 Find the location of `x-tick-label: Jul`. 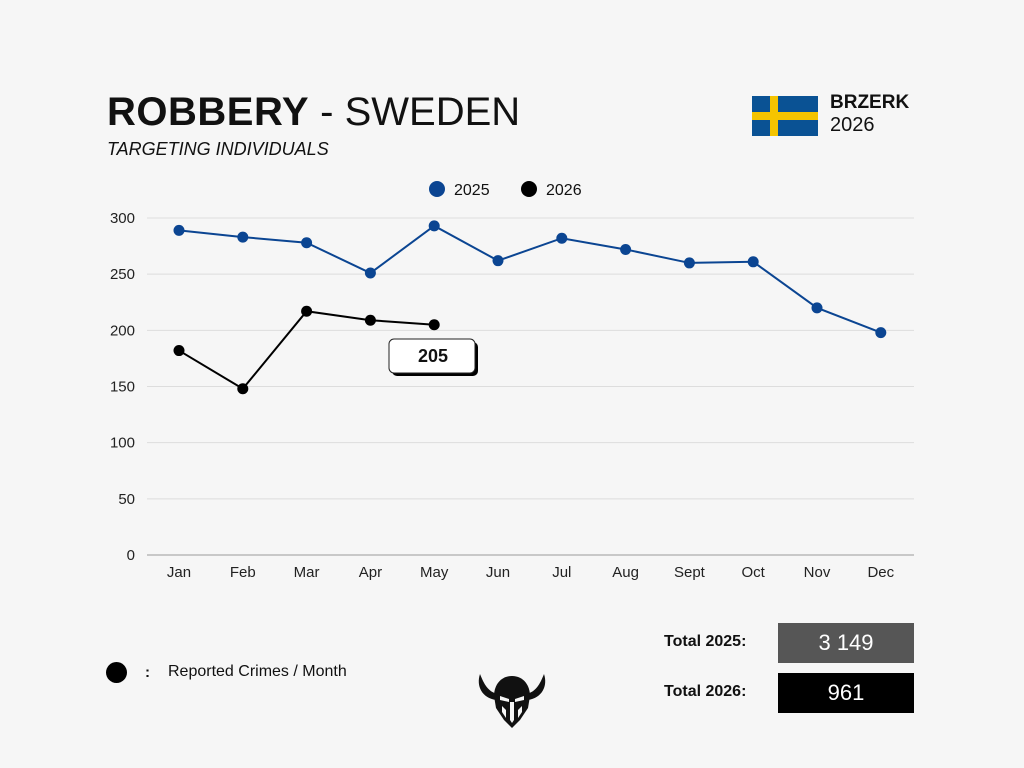

x-tick-label: Jul is located at coordinates (561, 572).